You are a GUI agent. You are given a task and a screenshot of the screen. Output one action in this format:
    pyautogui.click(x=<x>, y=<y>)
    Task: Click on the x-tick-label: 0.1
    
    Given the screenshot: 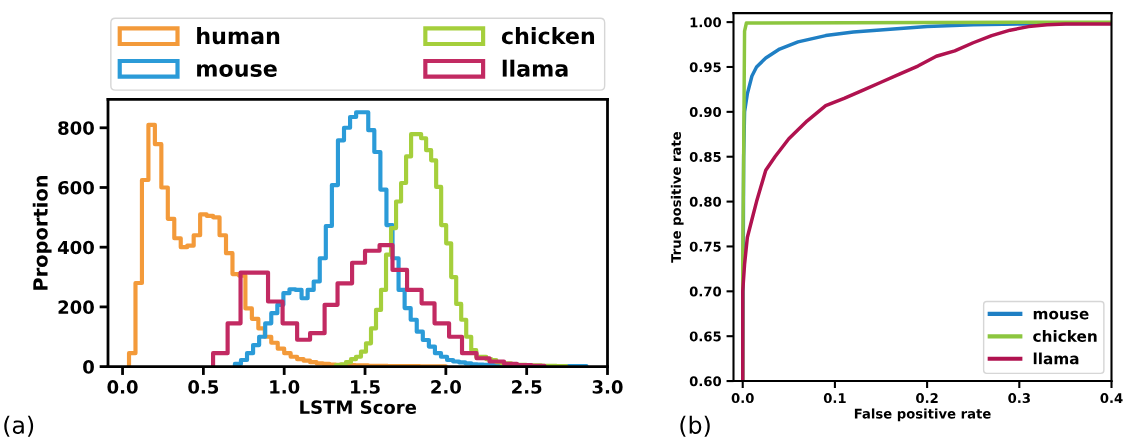 What is the action you would take?
    pyautogui.click(x=834, y=398)
    